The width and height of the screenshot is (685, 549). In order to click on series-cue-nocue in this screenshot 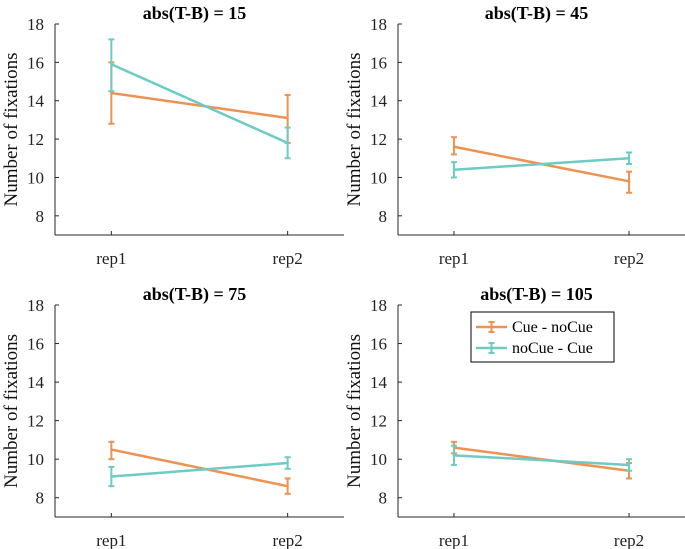, I will do `click(199, 467)`.